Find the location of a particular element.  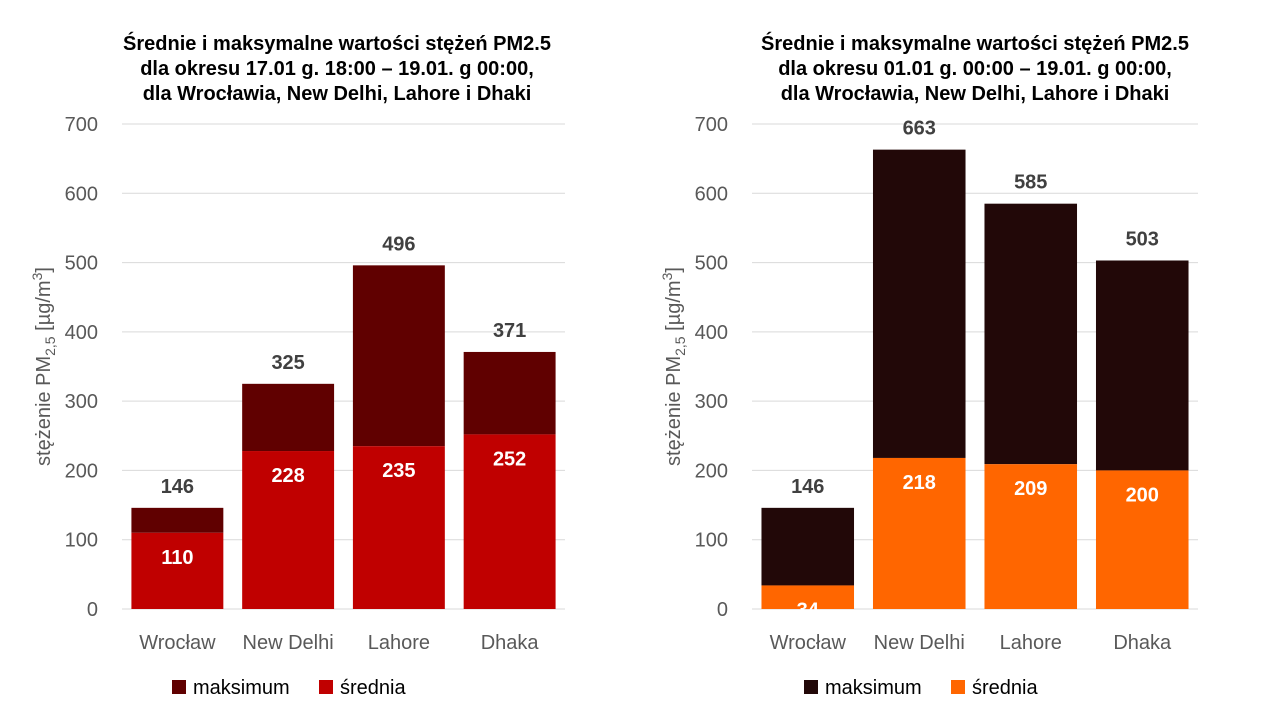

data-label-srednia: 252 is located at coordinates (509, 459).